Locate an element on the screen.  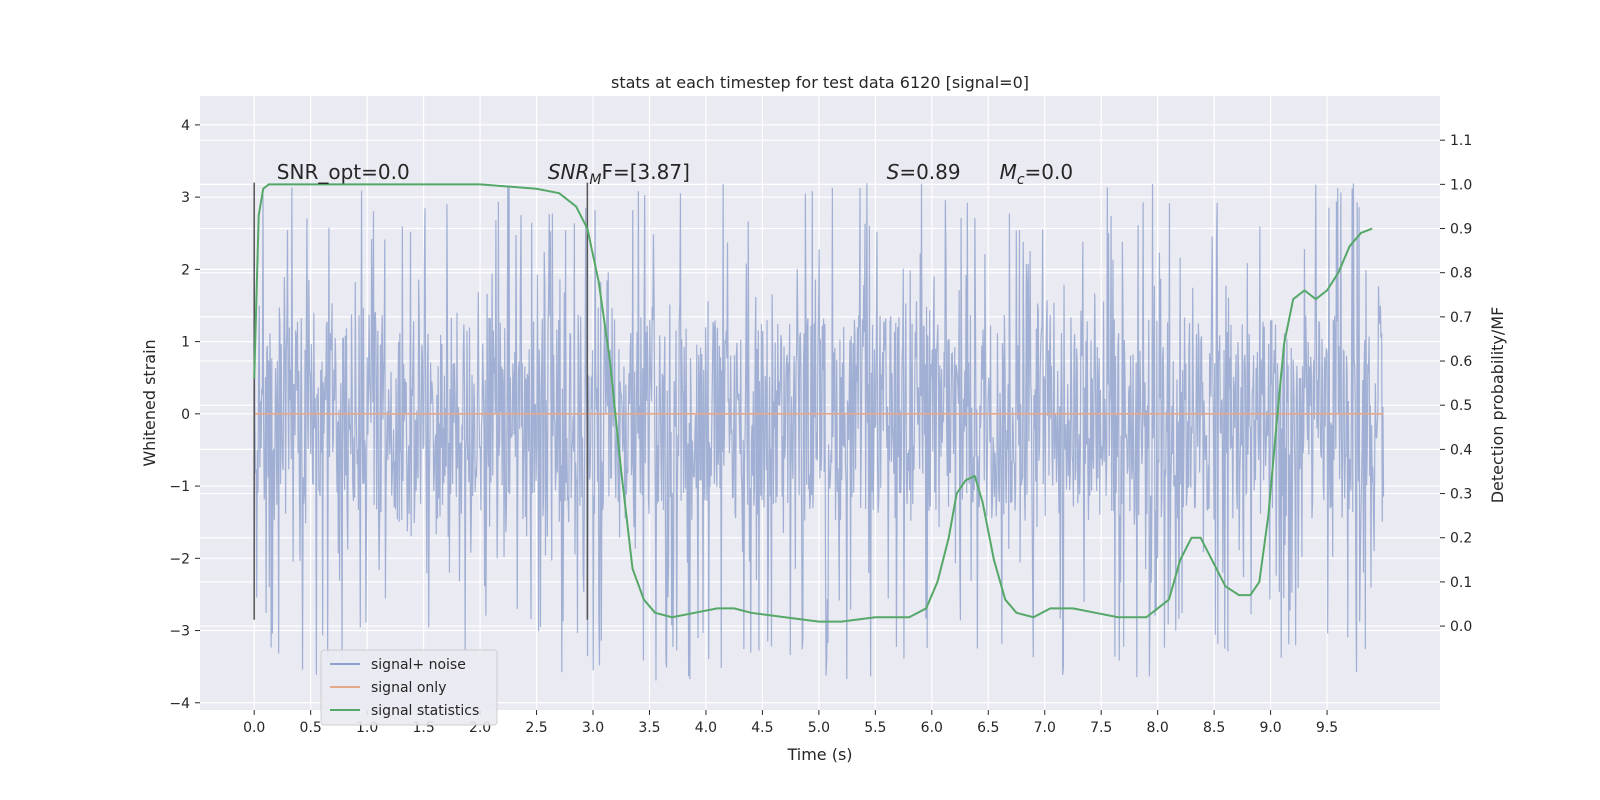
x-tick-label: 6.0 is located at coordinates (932, 728).